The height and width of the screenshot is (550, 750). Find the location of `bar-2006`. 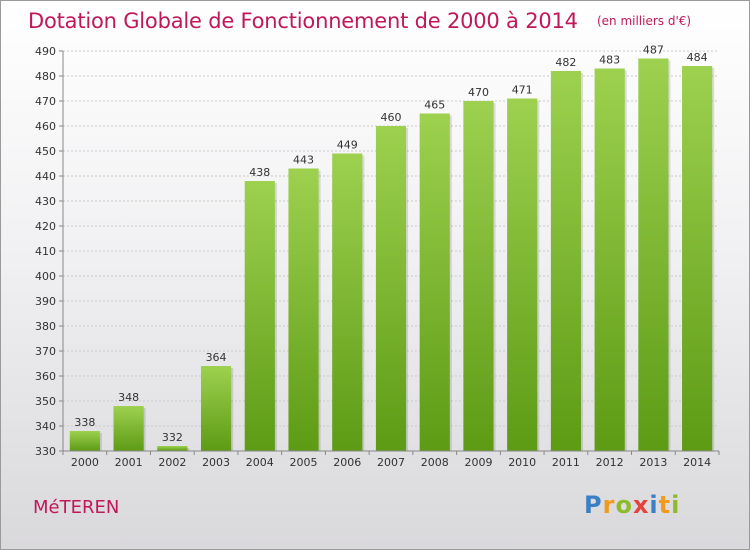

bar-2006 is located at coordinates (347, 302).